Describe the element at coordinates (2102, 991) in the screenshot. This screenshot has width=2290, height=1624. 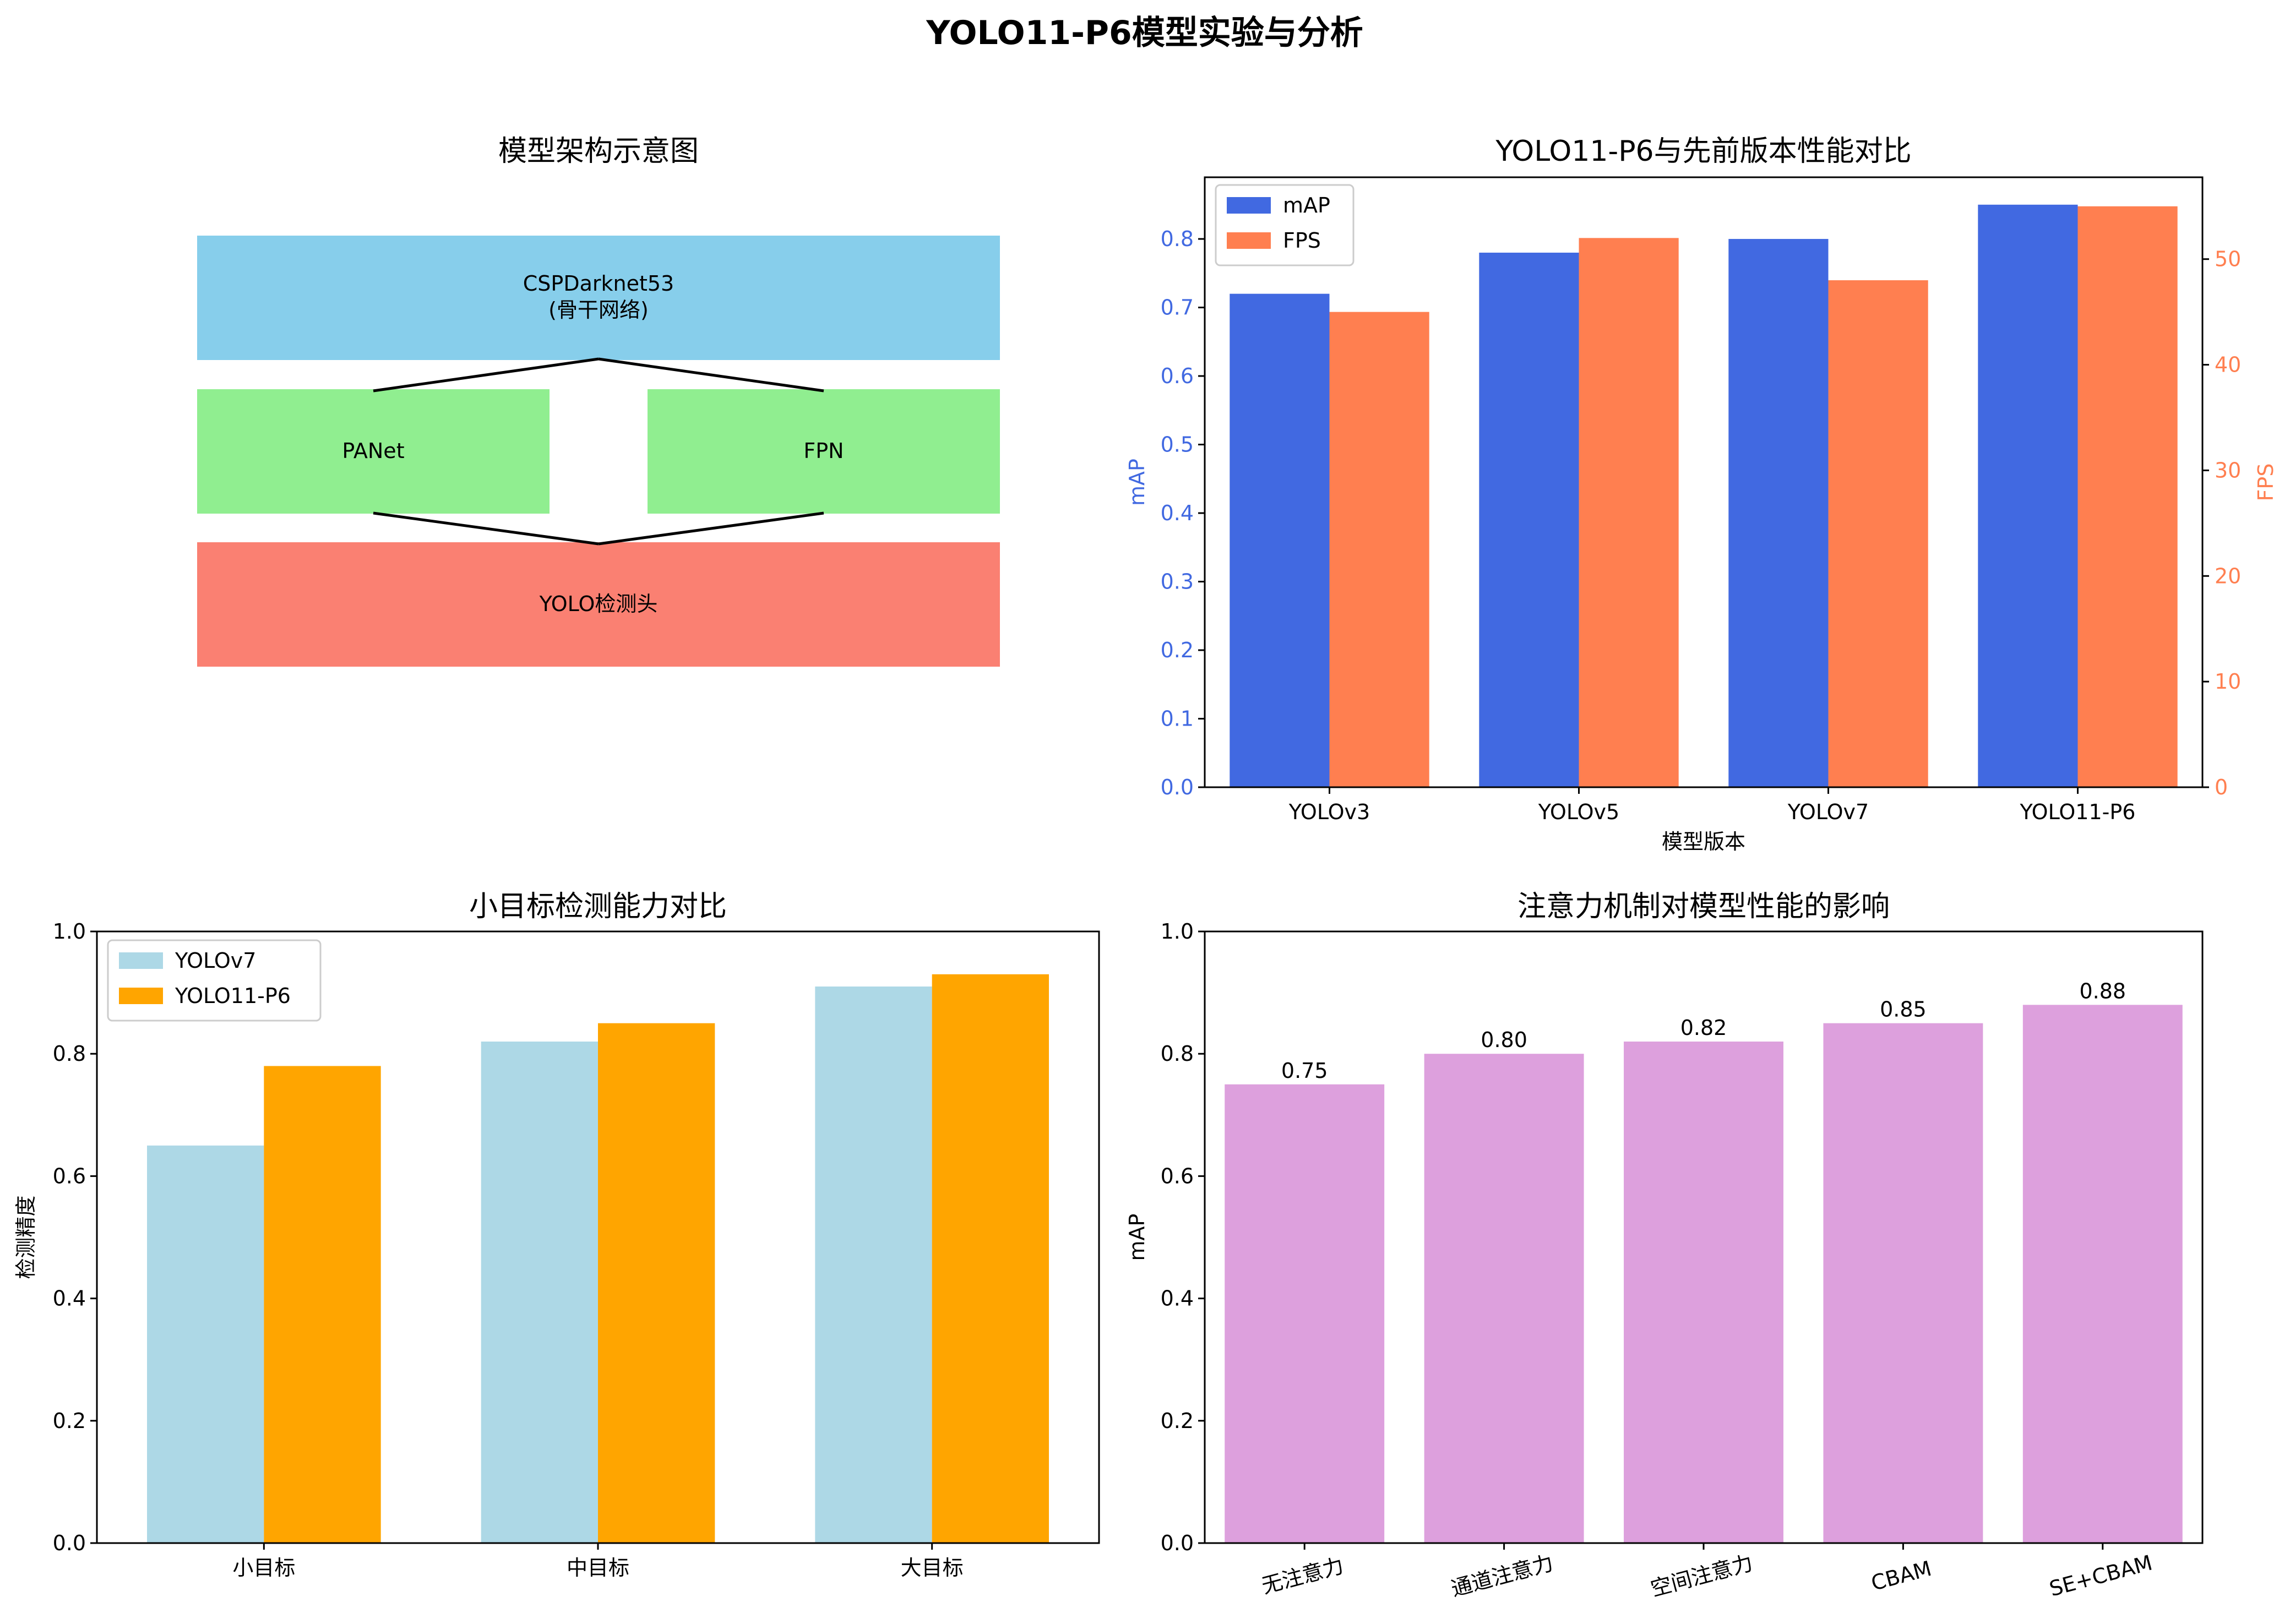
I see `bar-value-label: 0.88` at that location.